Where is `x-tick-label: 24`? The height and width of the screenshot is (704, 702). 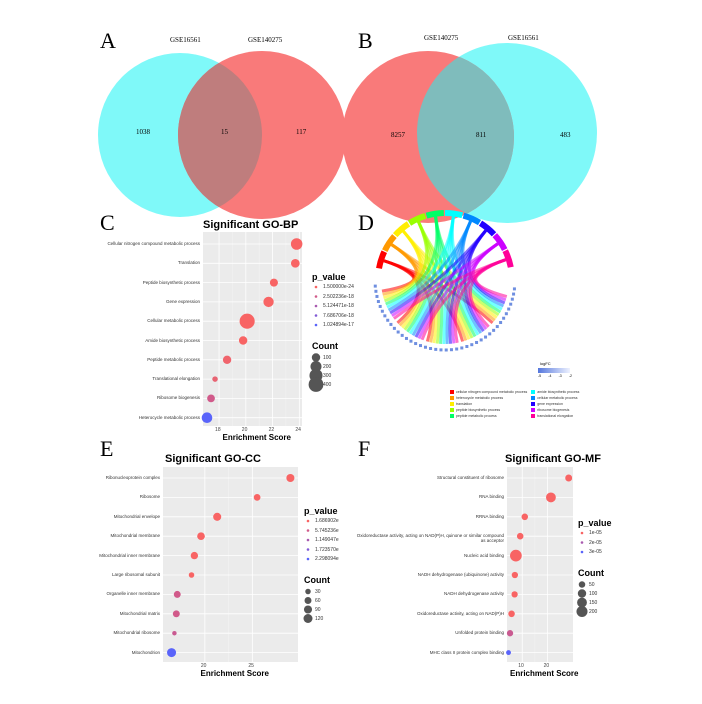 x-tick-label: 24 is located at coordinates (298, 430).